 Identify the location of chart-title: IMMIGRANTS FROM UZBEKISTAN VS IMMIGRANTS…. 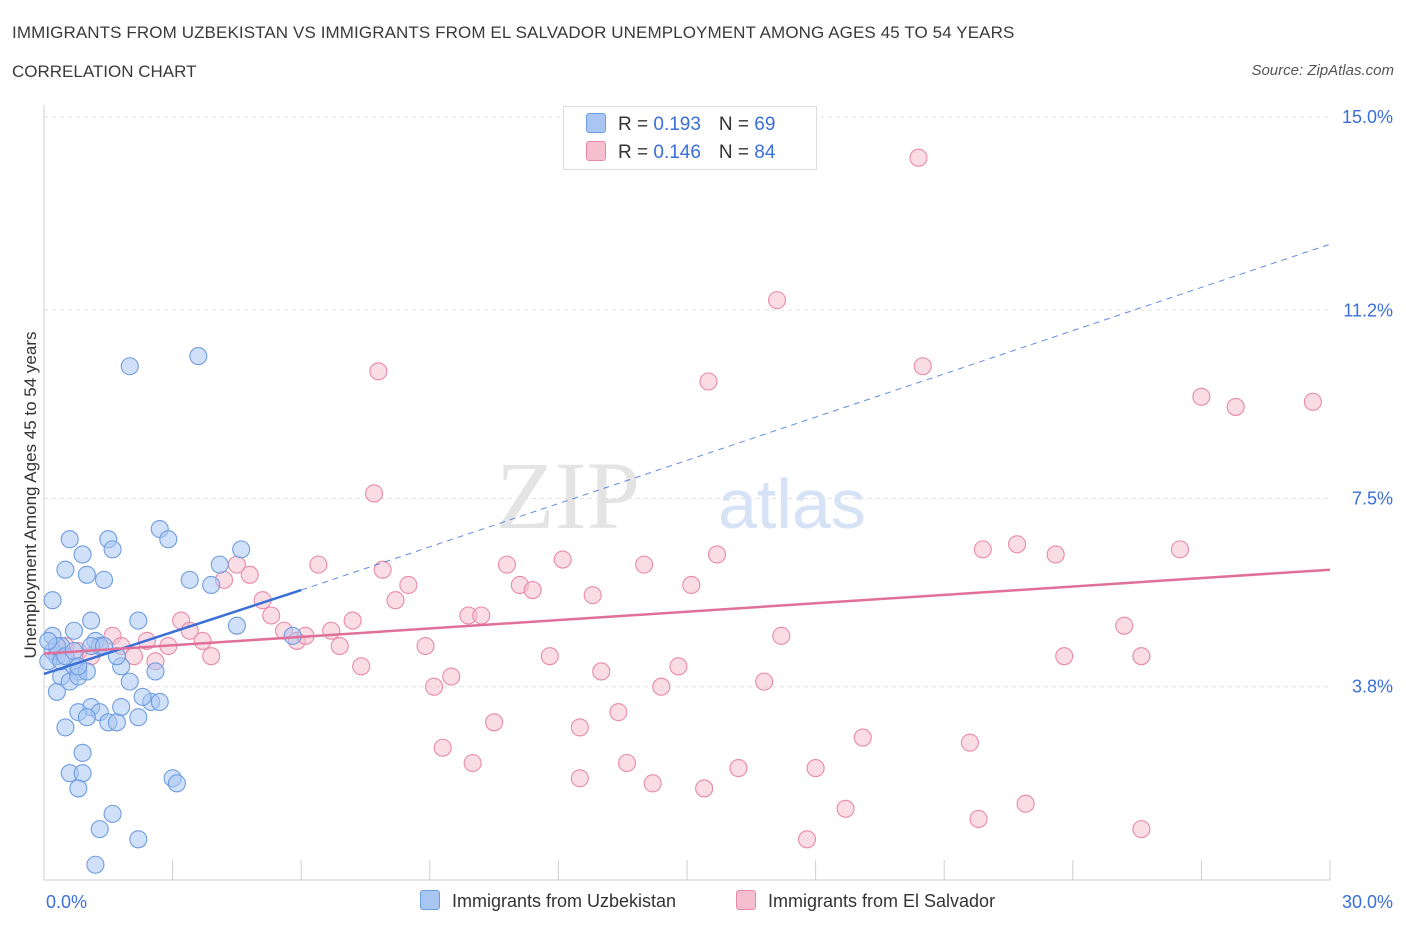
(513, 32).